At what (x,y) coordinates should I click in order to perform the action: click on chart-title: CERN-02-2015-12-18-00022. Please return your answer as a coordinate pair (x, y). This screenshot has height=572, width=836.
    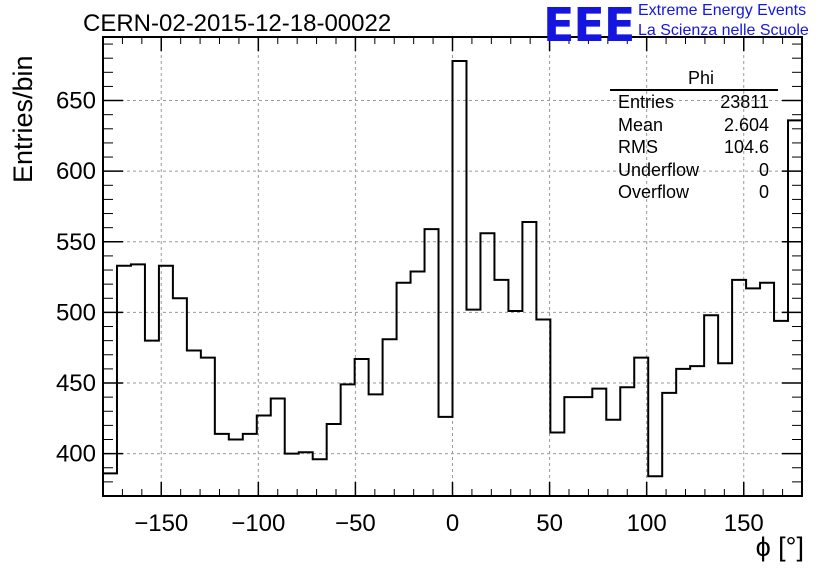
    Looking at the image, I should click on (237, 23).